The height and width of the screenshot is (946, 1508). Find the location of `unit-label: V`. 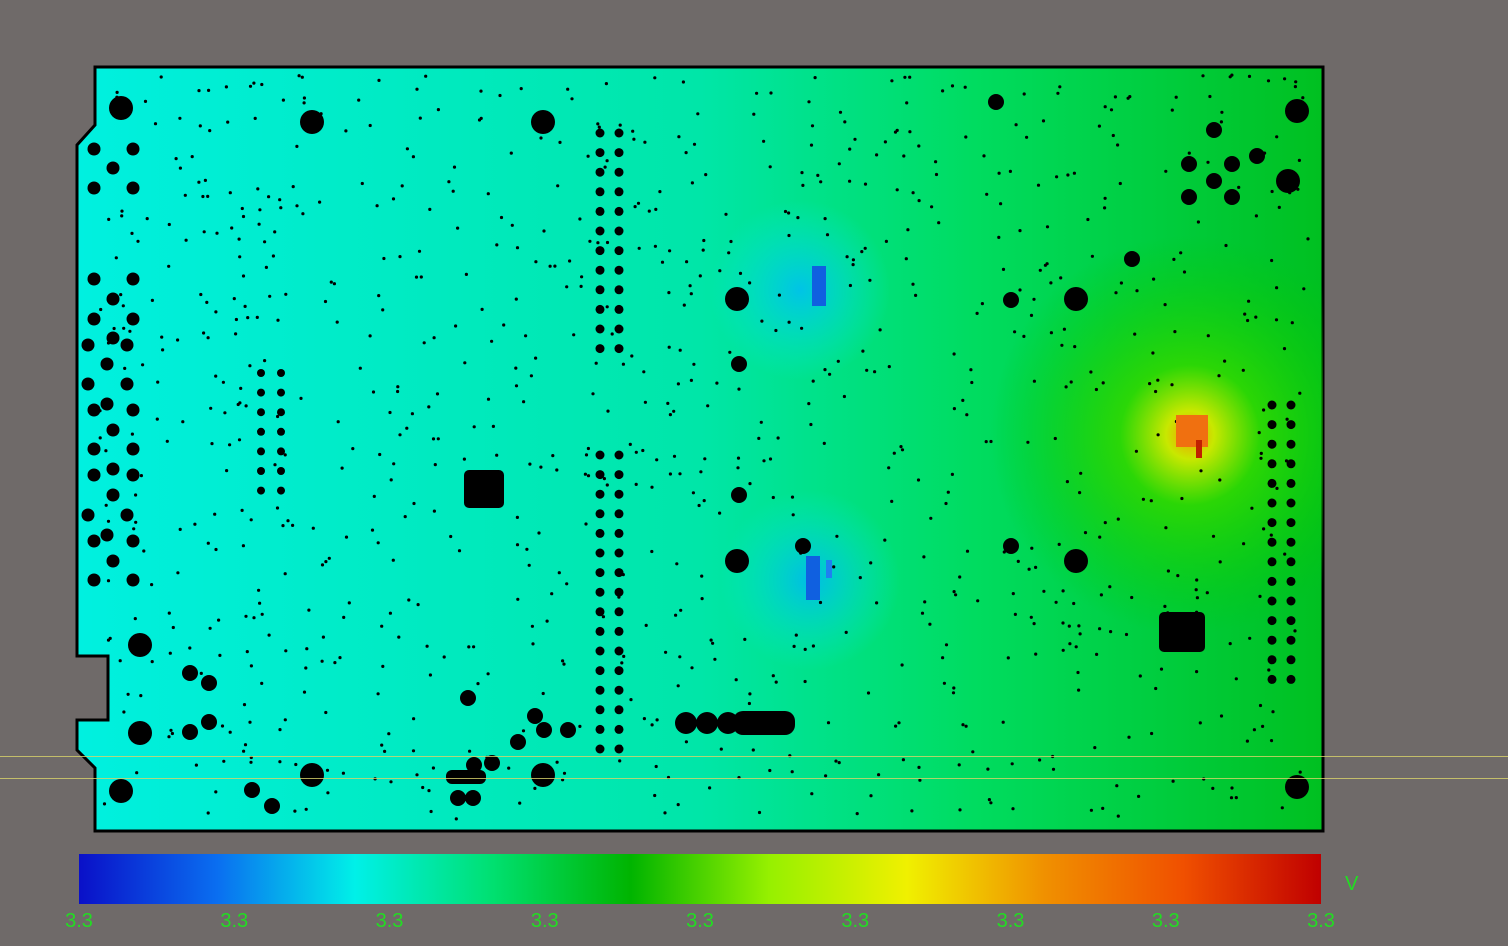

unit-label: V is located at coordinates (1352, 884).